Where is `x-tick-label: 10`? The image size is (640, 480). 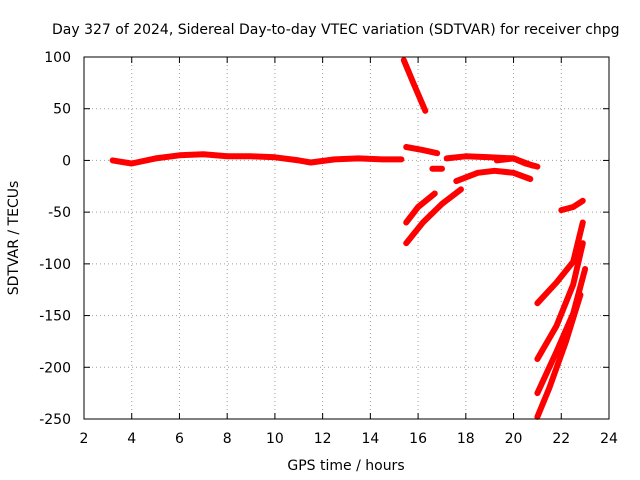
x-tick-label: 10 is located at coordinates (275, 439).